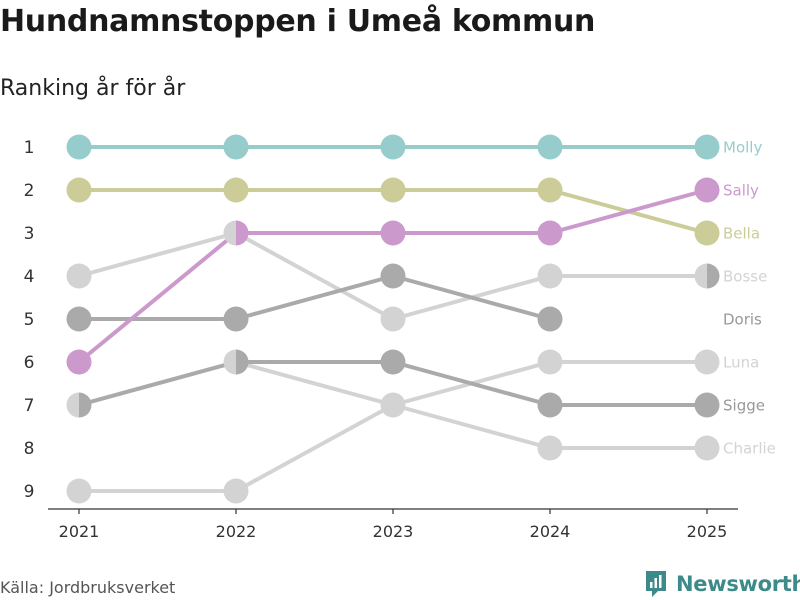  Describe the element at coordinates (742, 320) in the screenshot. I see `end-label-doris: Doris` at that location.